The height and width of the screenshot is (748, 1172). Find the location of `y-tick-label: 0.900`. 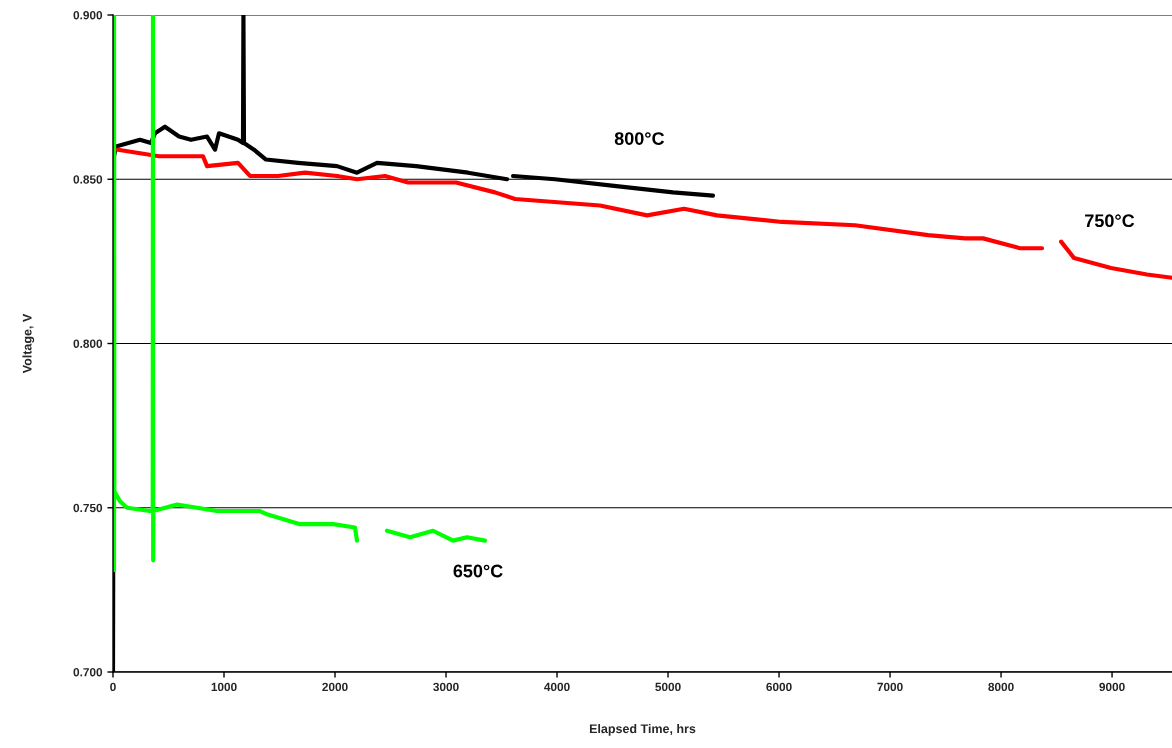

y-tick-label: 0.900 is located at coordinates (88, 15).